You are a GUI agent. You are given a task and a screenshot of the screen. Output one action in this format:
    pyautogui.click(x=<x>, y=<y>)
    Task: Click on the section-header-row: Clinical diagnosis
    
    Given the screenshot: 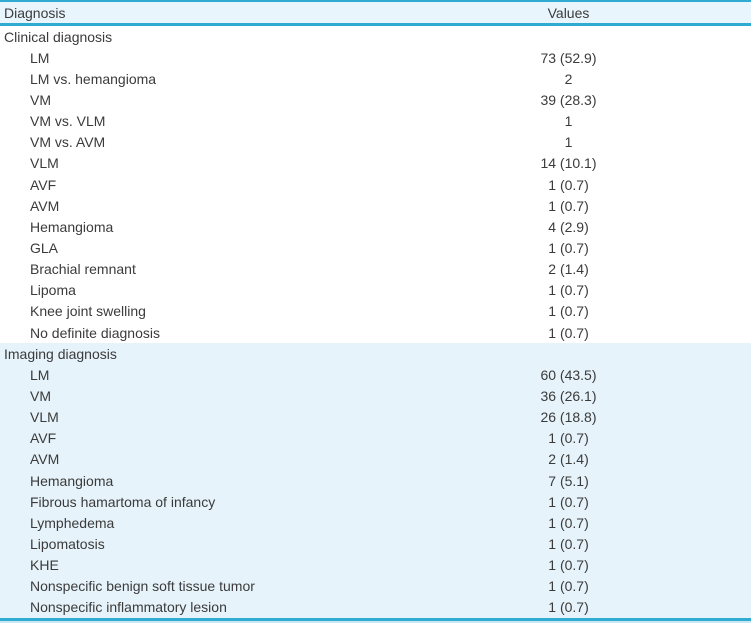 What is the action you would take?
    pyautogui.click(x=375, y=37)
    